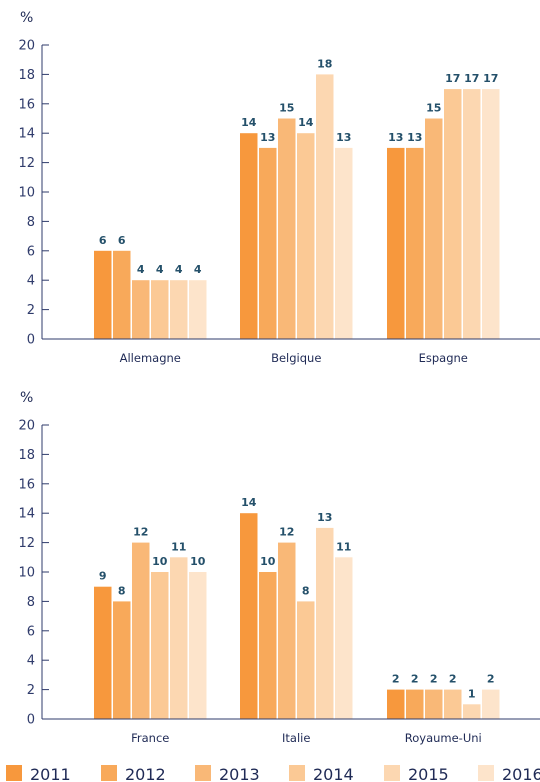  What do you see at coordinates (31, 251) in the screenshot?
I see `y-tick-label: 6` at bounding box center [31, 251].